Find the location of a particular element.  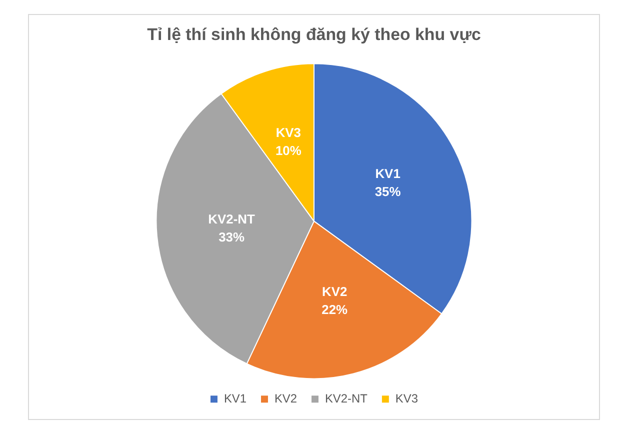

legend-label: KV2-NT is located at coordinates (346, 398).